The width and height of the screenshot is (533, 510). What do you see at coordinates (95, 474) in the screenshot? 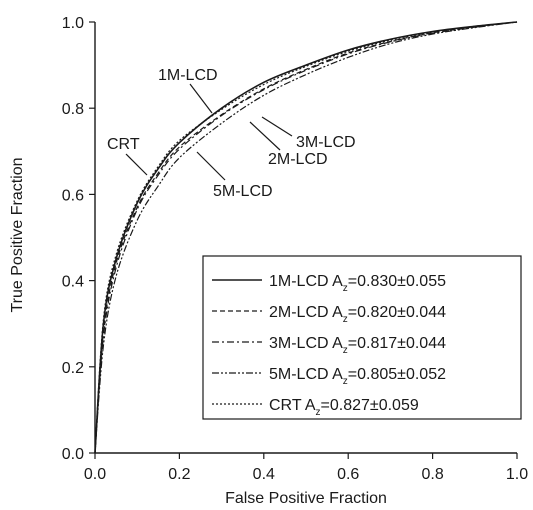
I see `x-tick-label: 0.0` at bounding box center [95, 474].